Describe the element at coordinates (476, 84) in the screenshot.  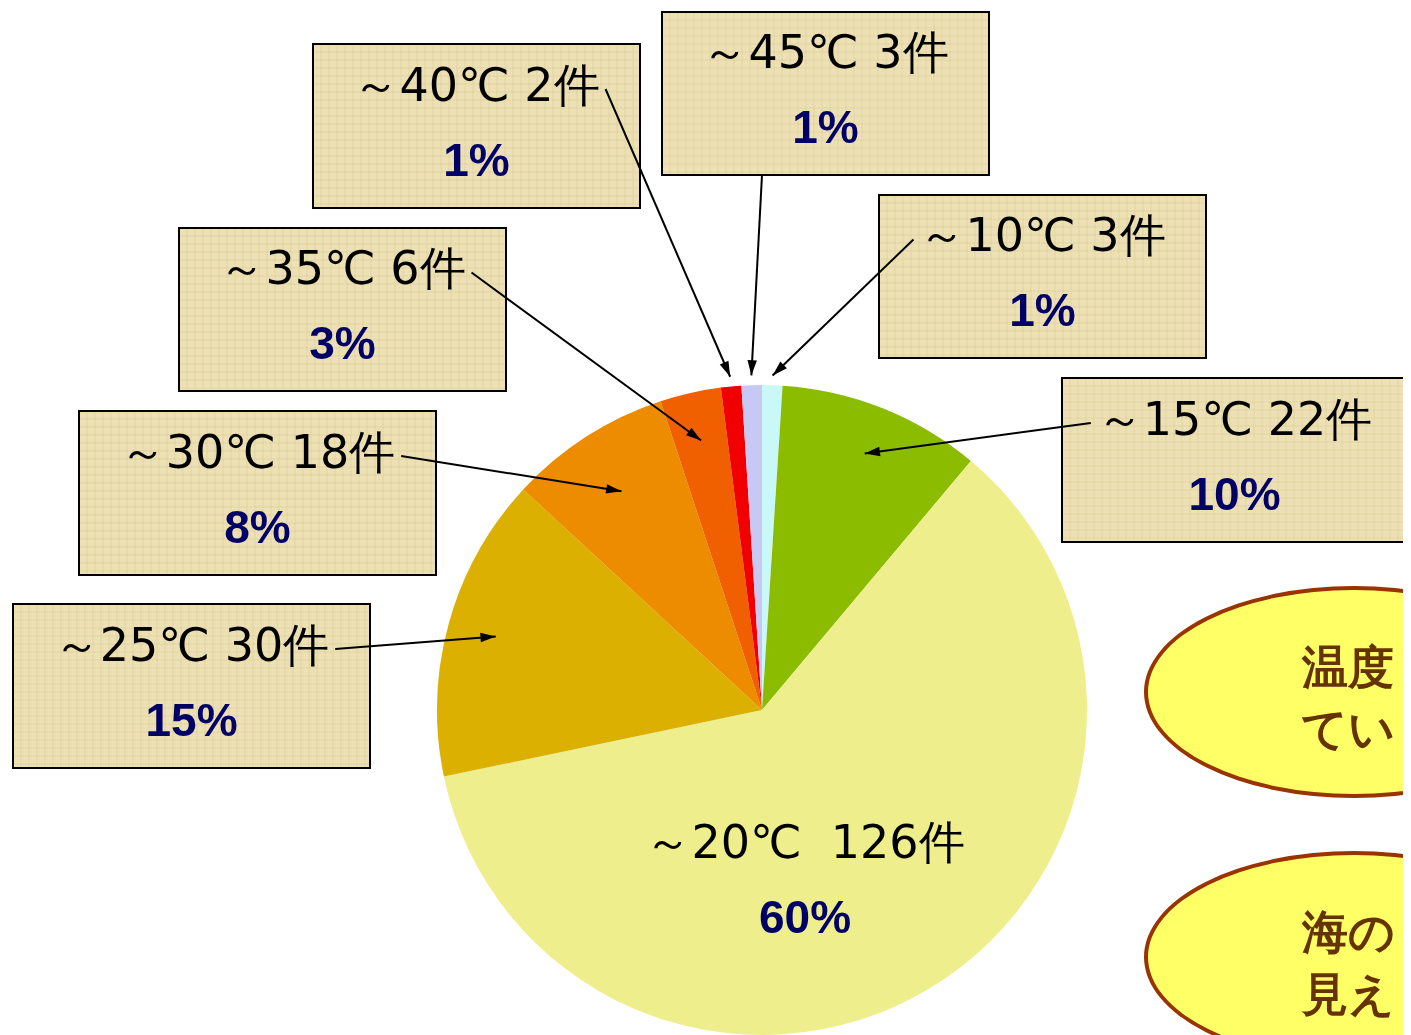
I see `slice-label: ～40℃ 2件` at that location.